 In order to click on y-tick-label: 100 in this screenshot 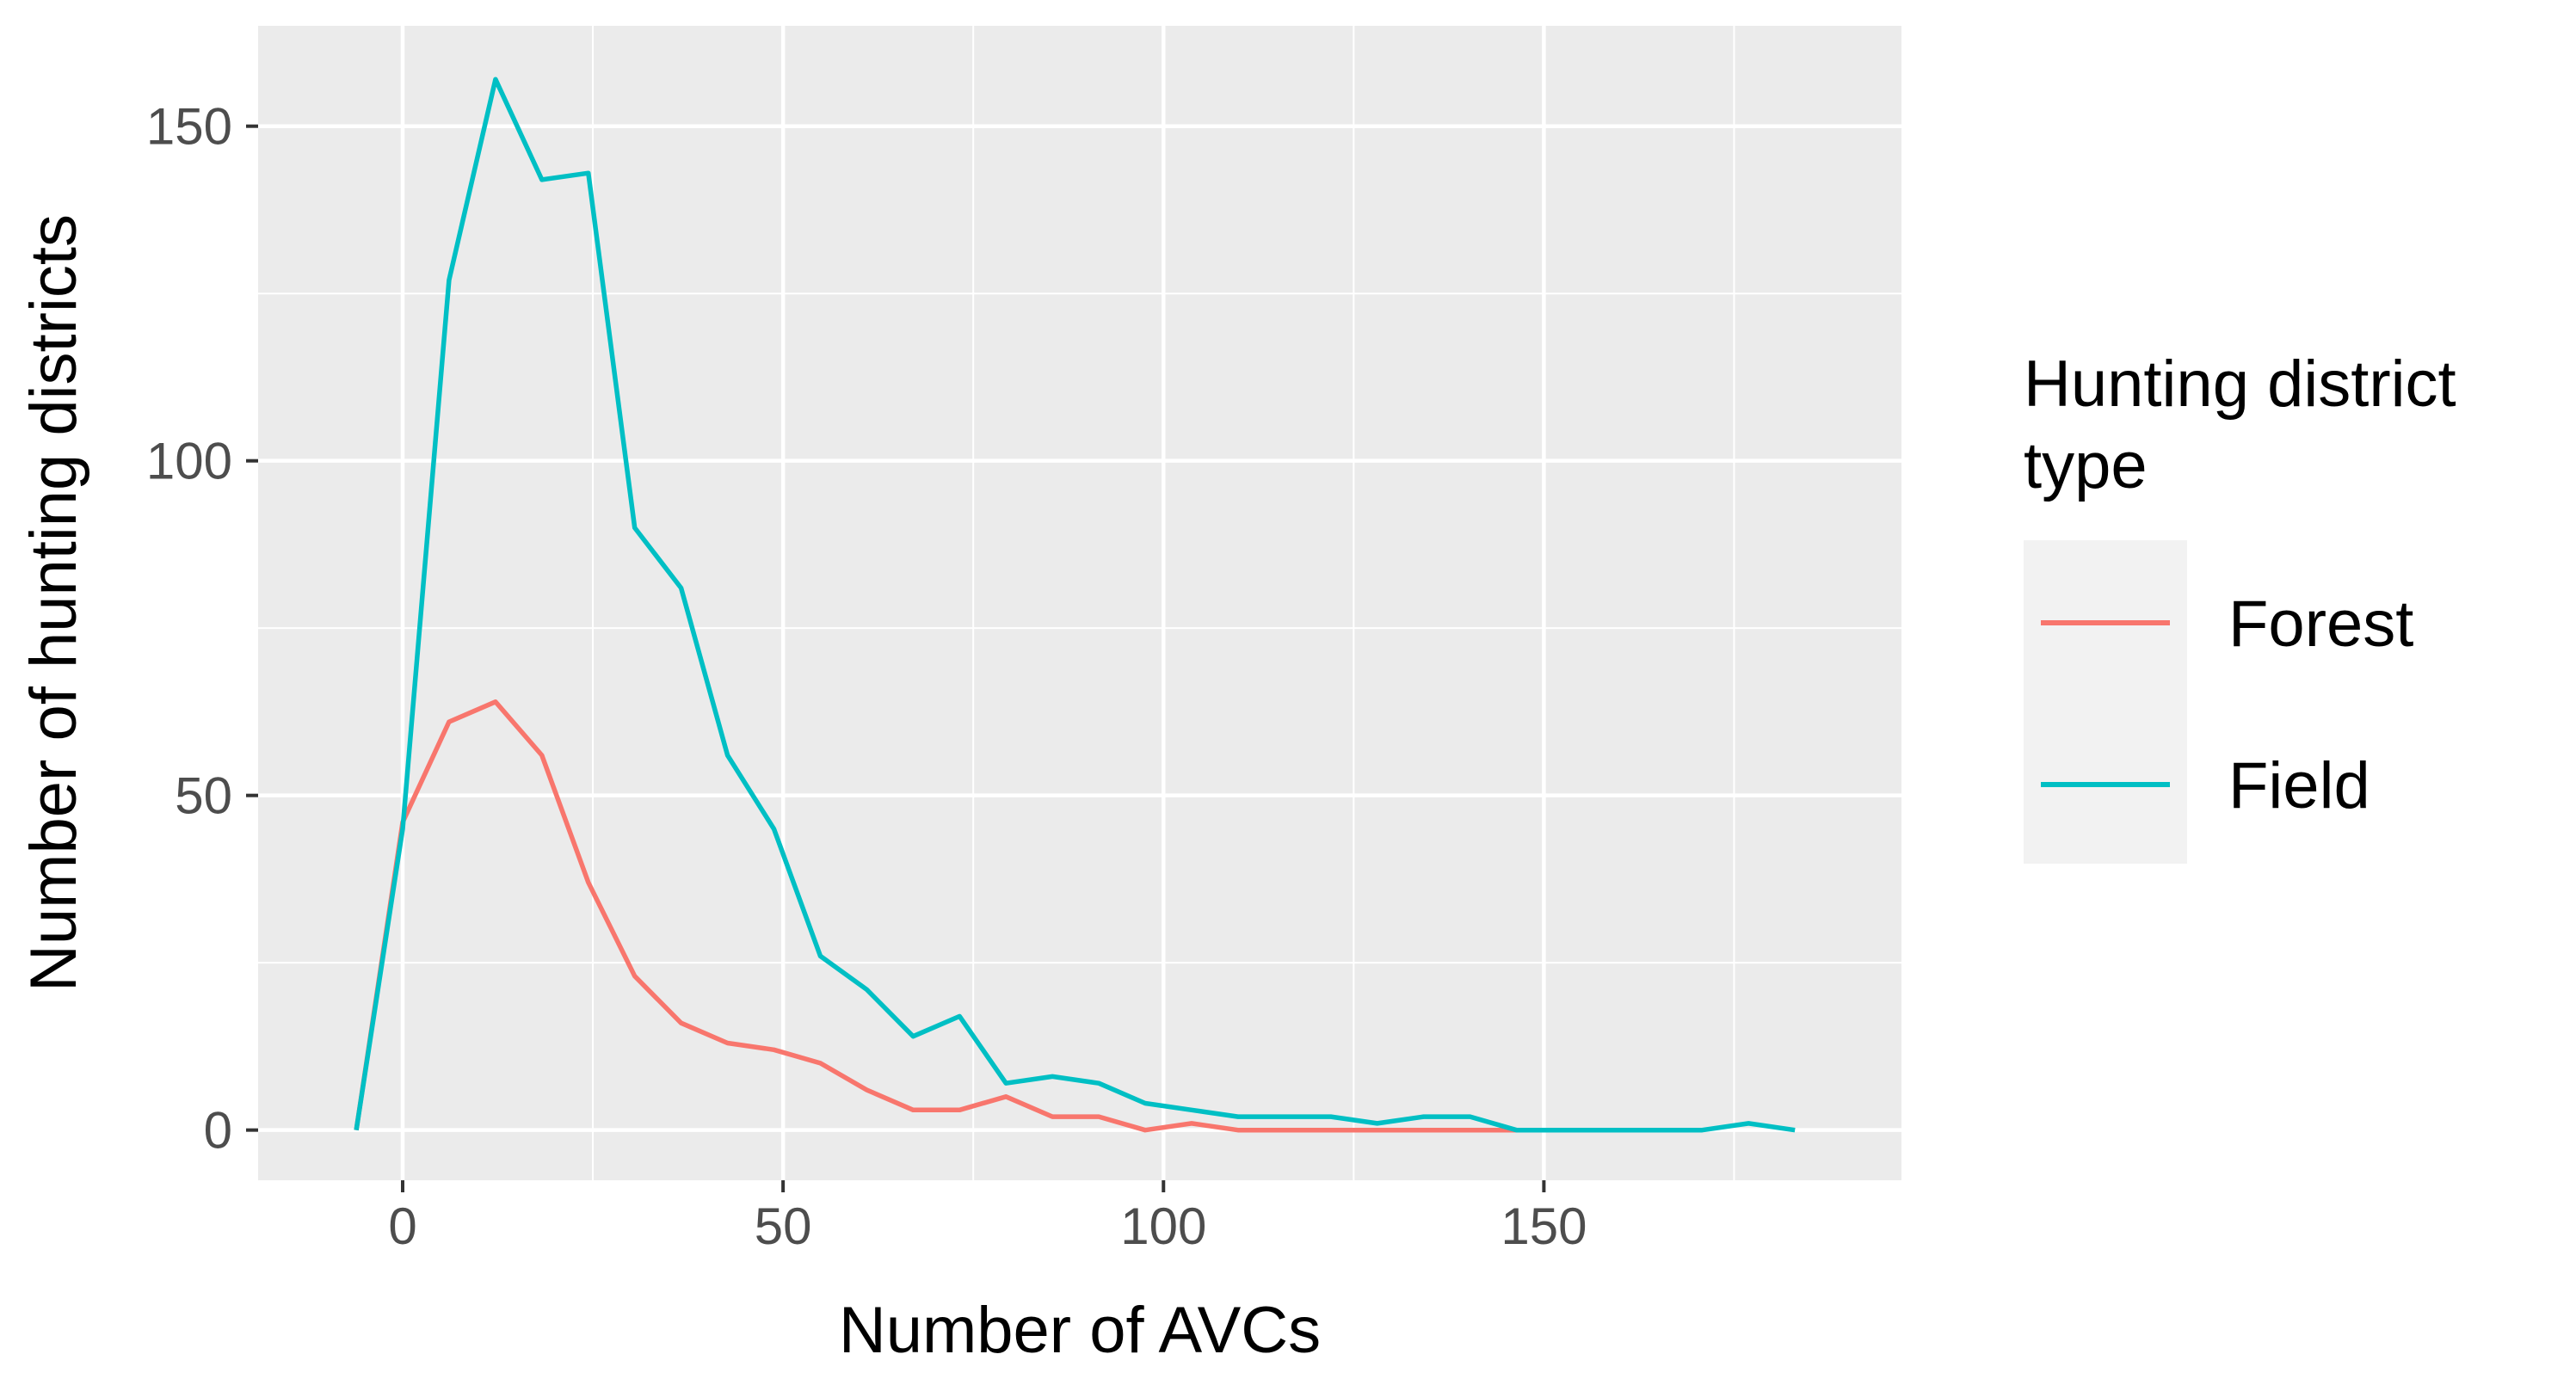, I will do `click(189, 461)`.